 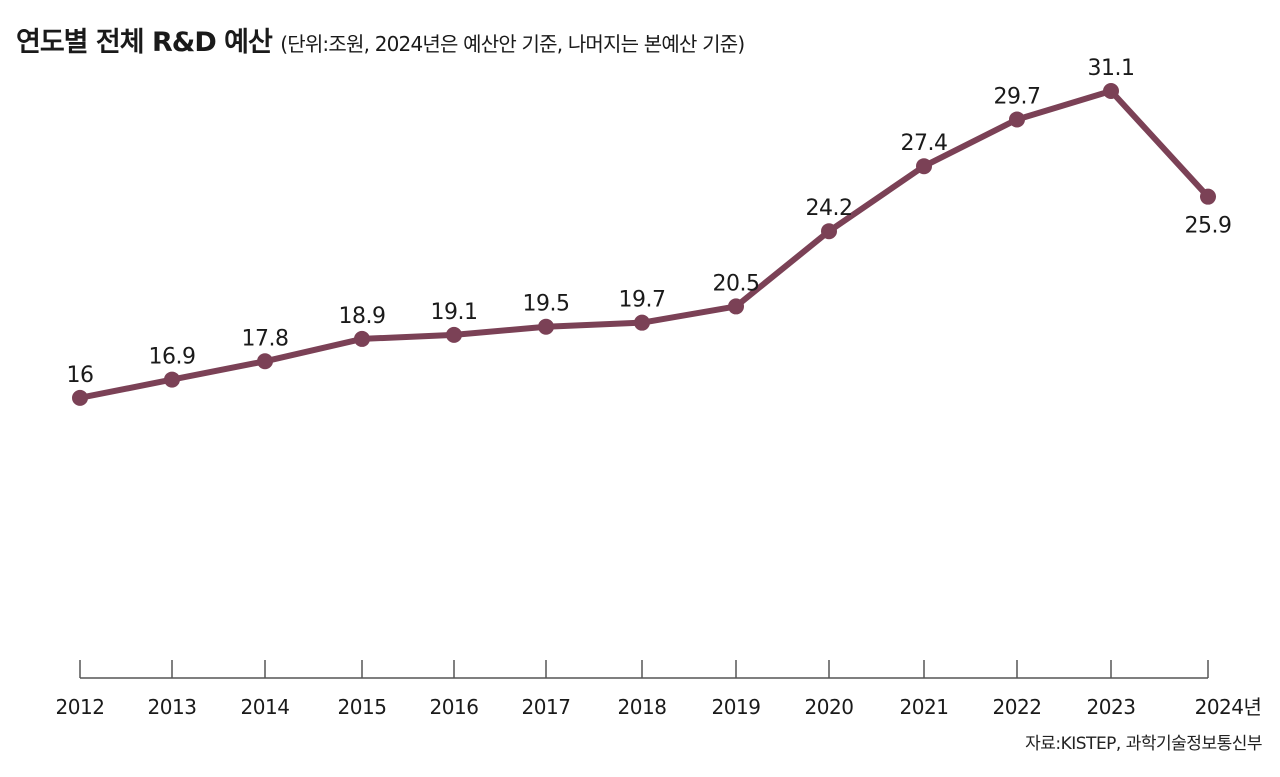 What do you see at coordinates (829, 707) in the screenshot?
I see `x-tick-label: 2020` at bounding box center [829, 707].